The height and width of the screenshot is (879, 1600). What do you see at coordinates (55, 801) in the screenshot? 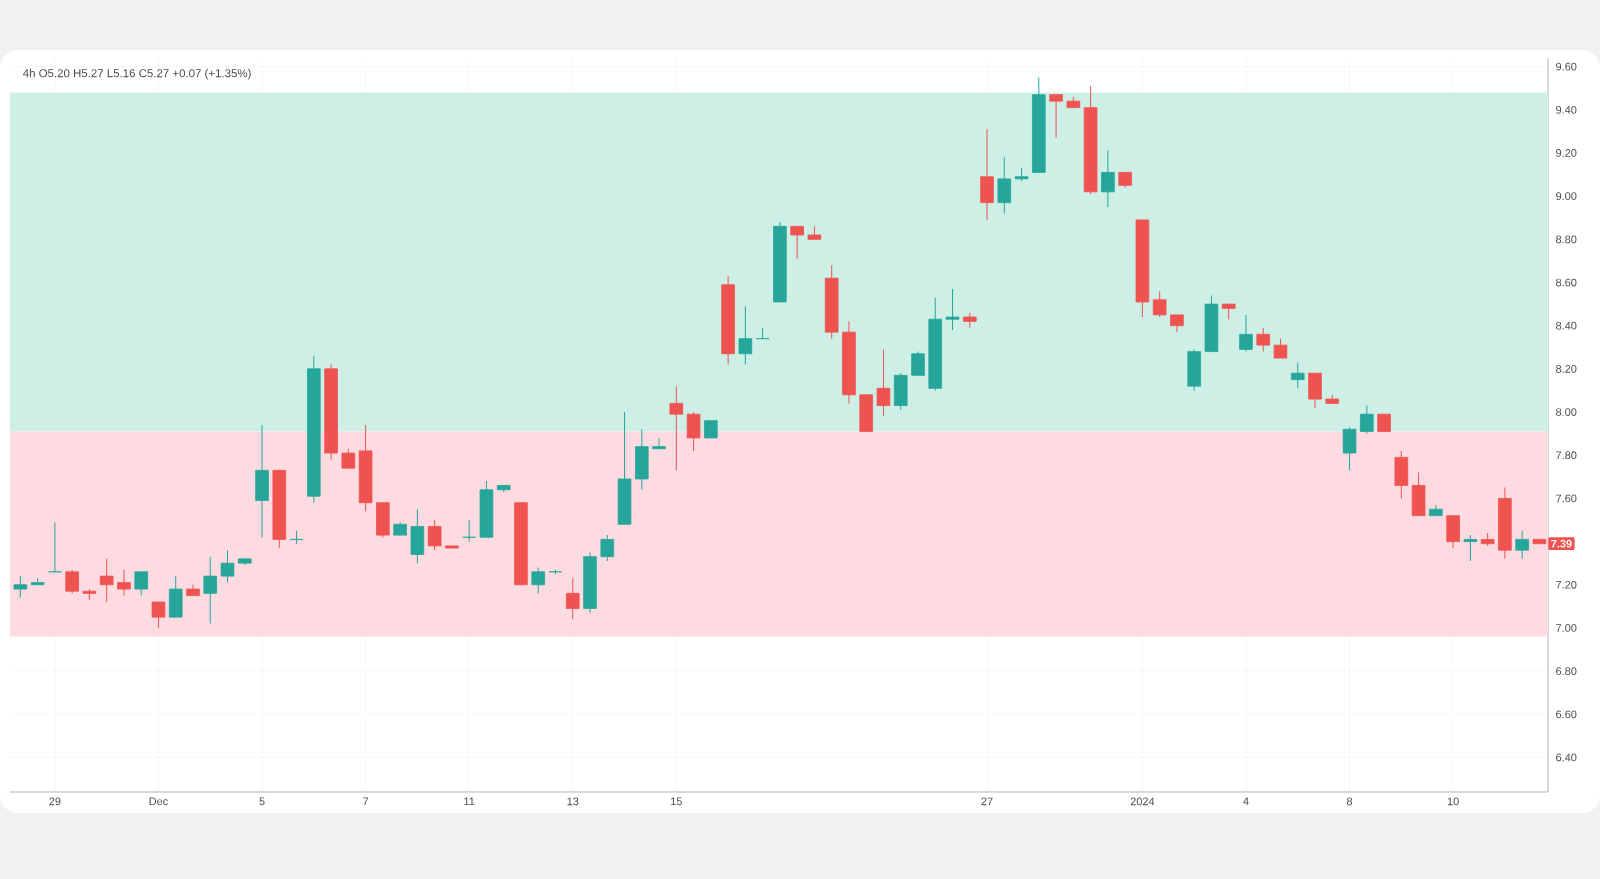
I see `x-tick-label: 29` at bounding box center [55, 801].